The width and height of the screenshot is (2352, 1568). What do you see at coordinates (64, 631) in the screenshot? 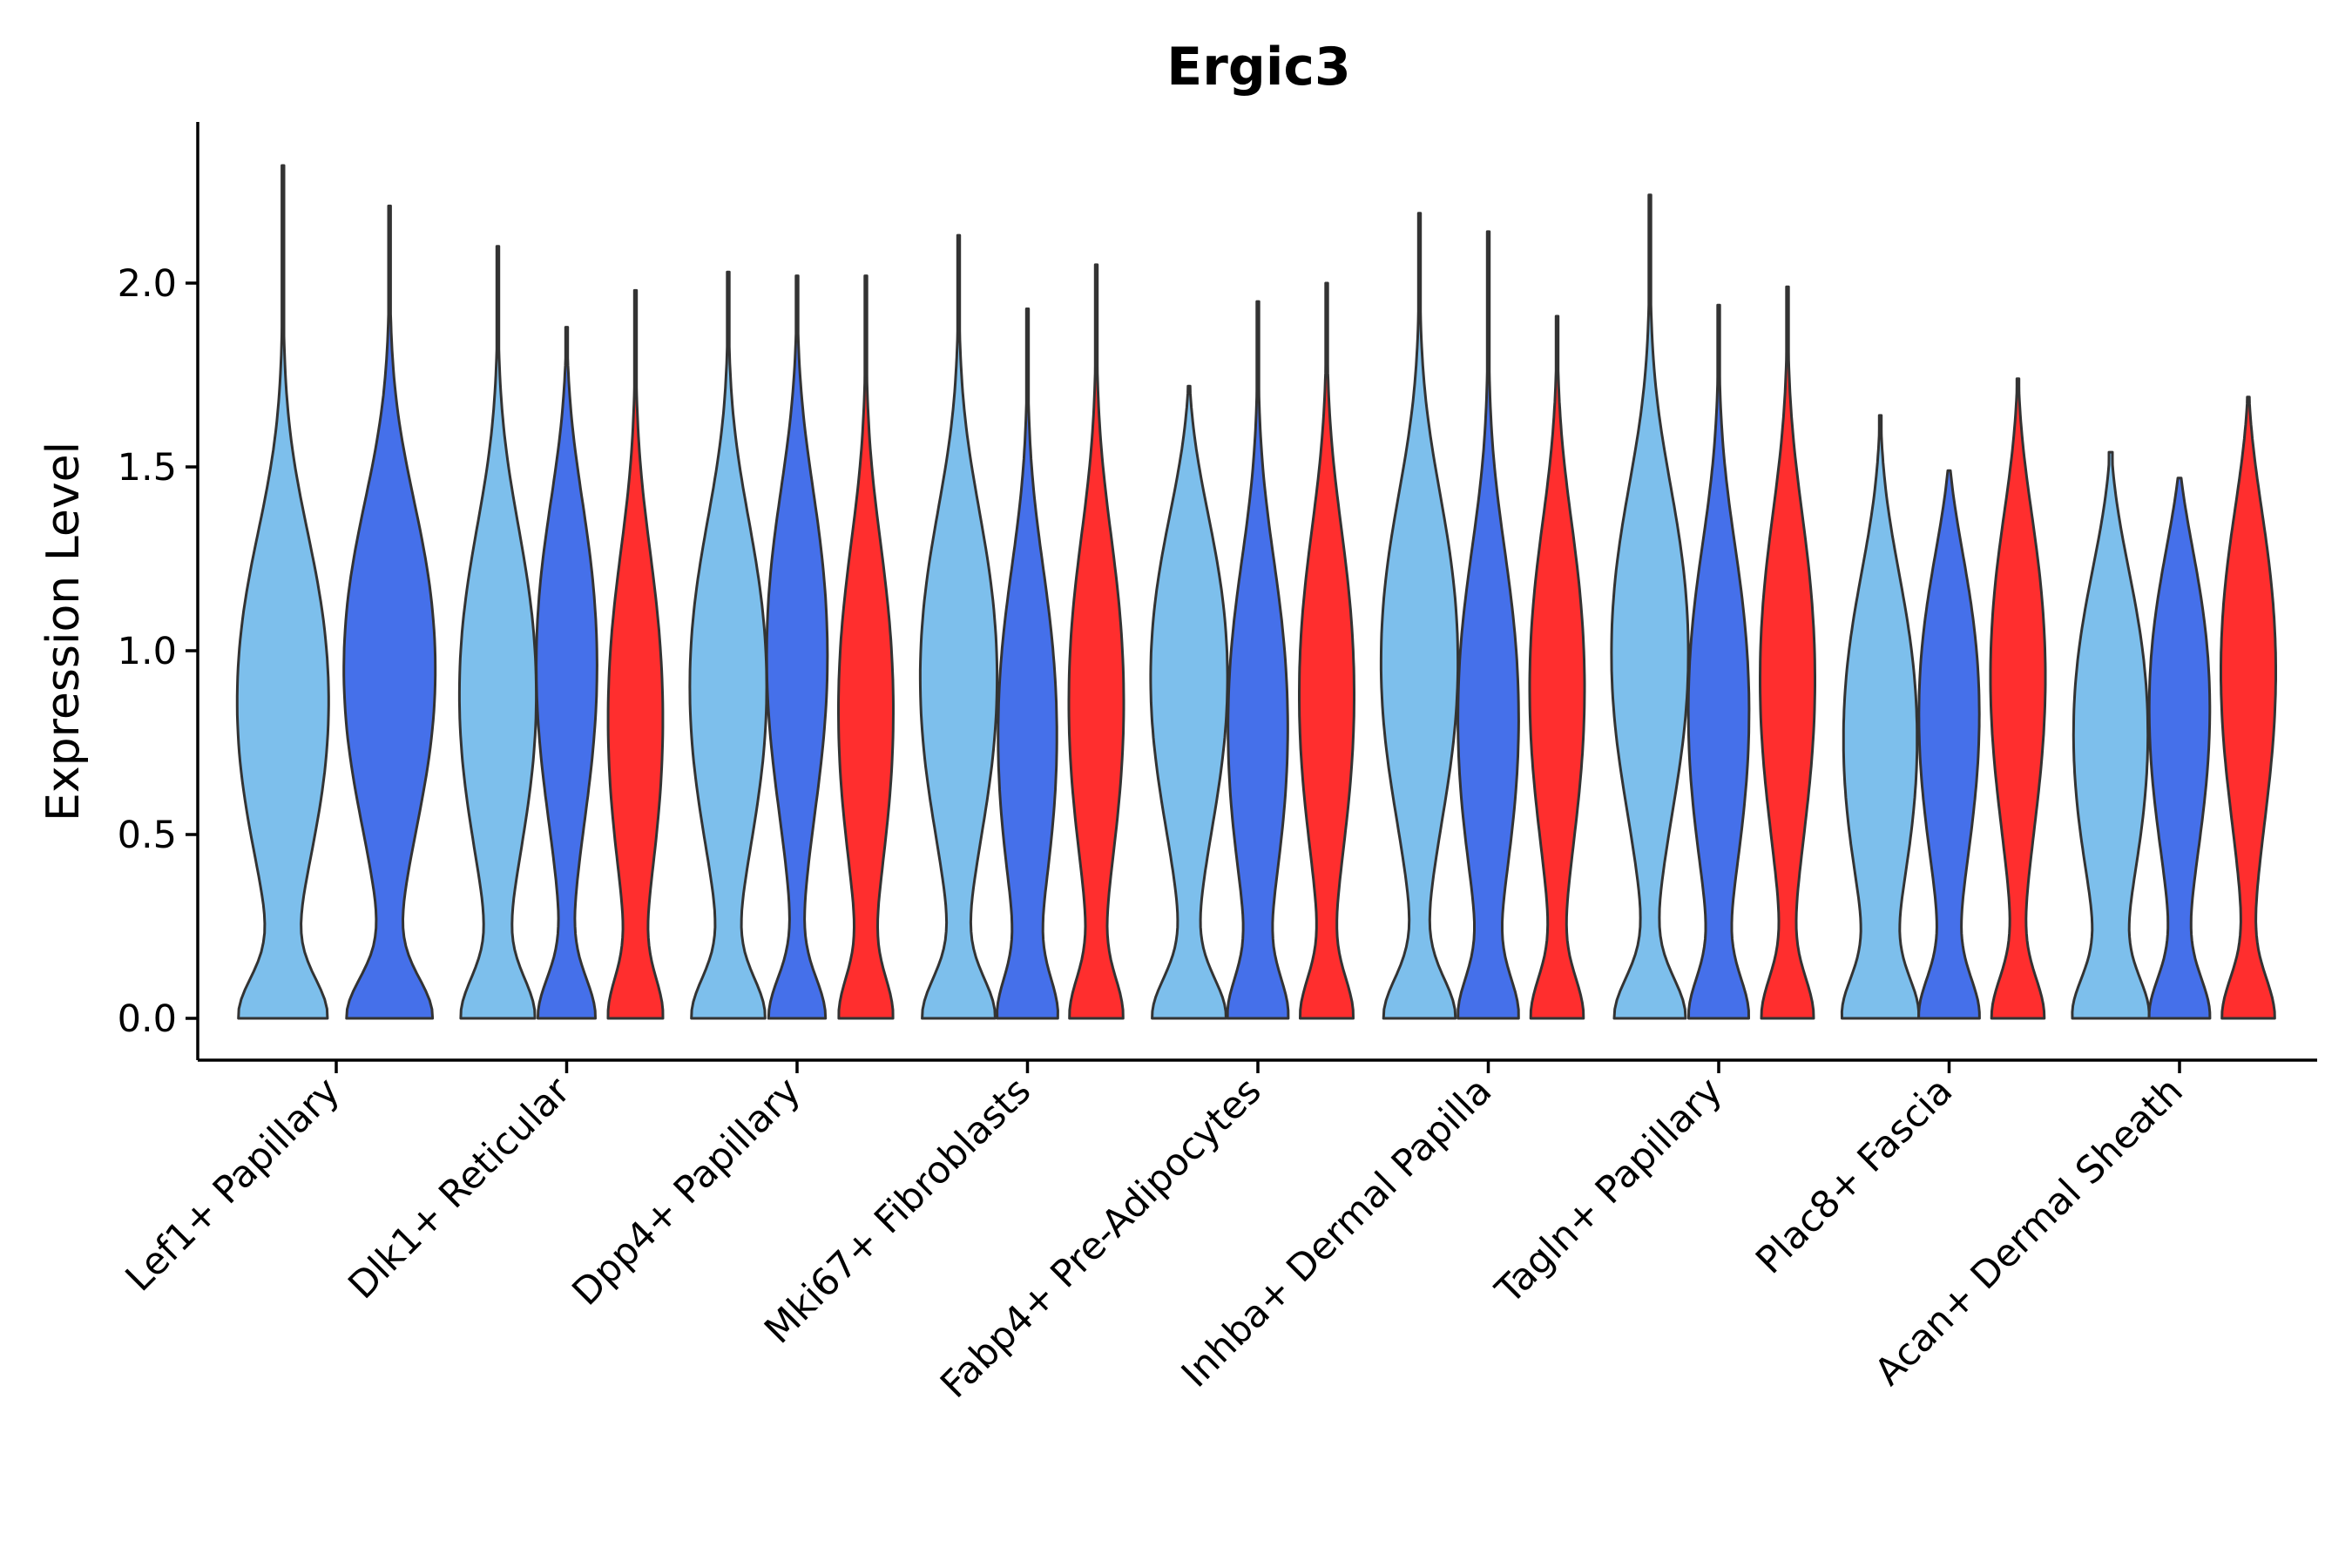
I see `y-axis-label: Expression Level` at bounding box center [64, 631].